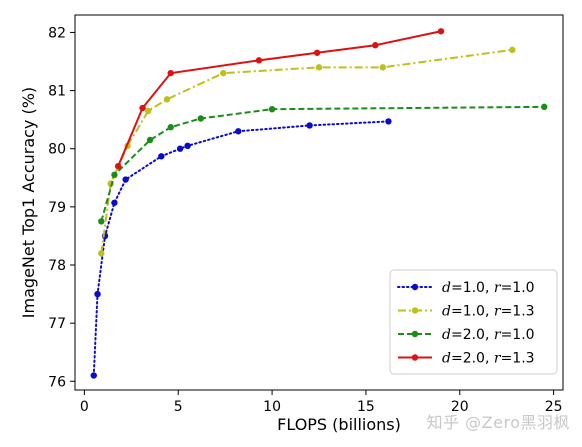 This screenshot has height=447, width=582. I want to click on y-tick-label: 79, so click(57, 208).